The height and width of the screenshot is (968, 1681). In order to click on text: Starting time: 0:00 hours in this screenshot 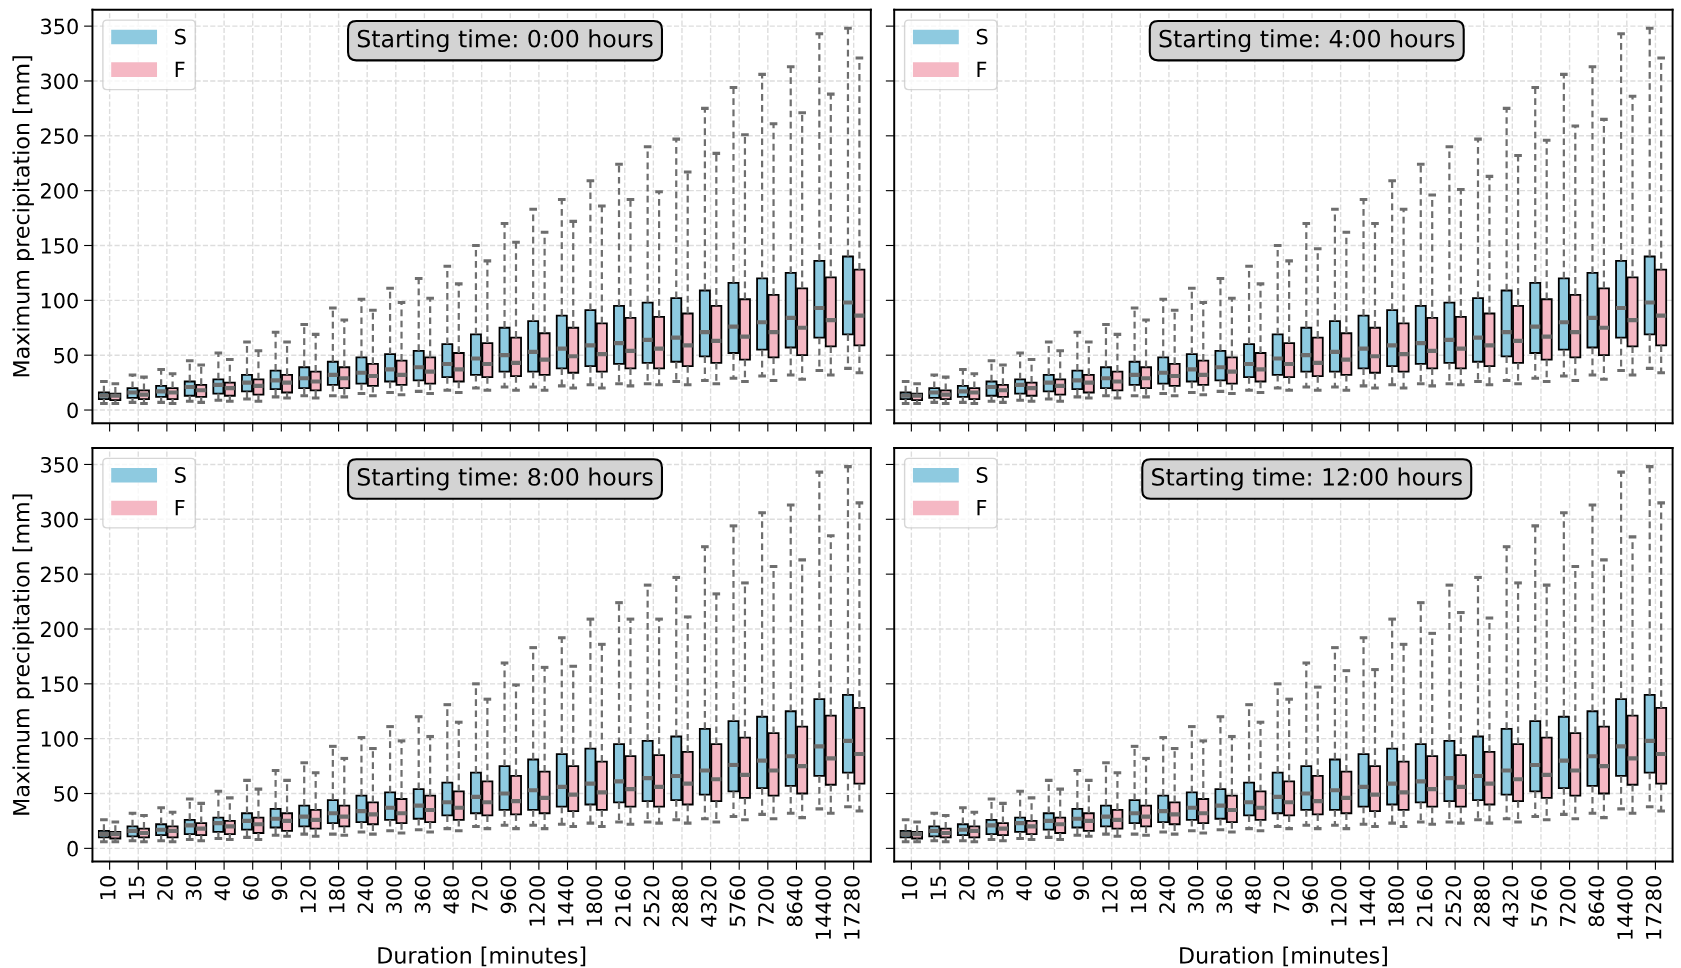, I will do `click(505, 41)`.